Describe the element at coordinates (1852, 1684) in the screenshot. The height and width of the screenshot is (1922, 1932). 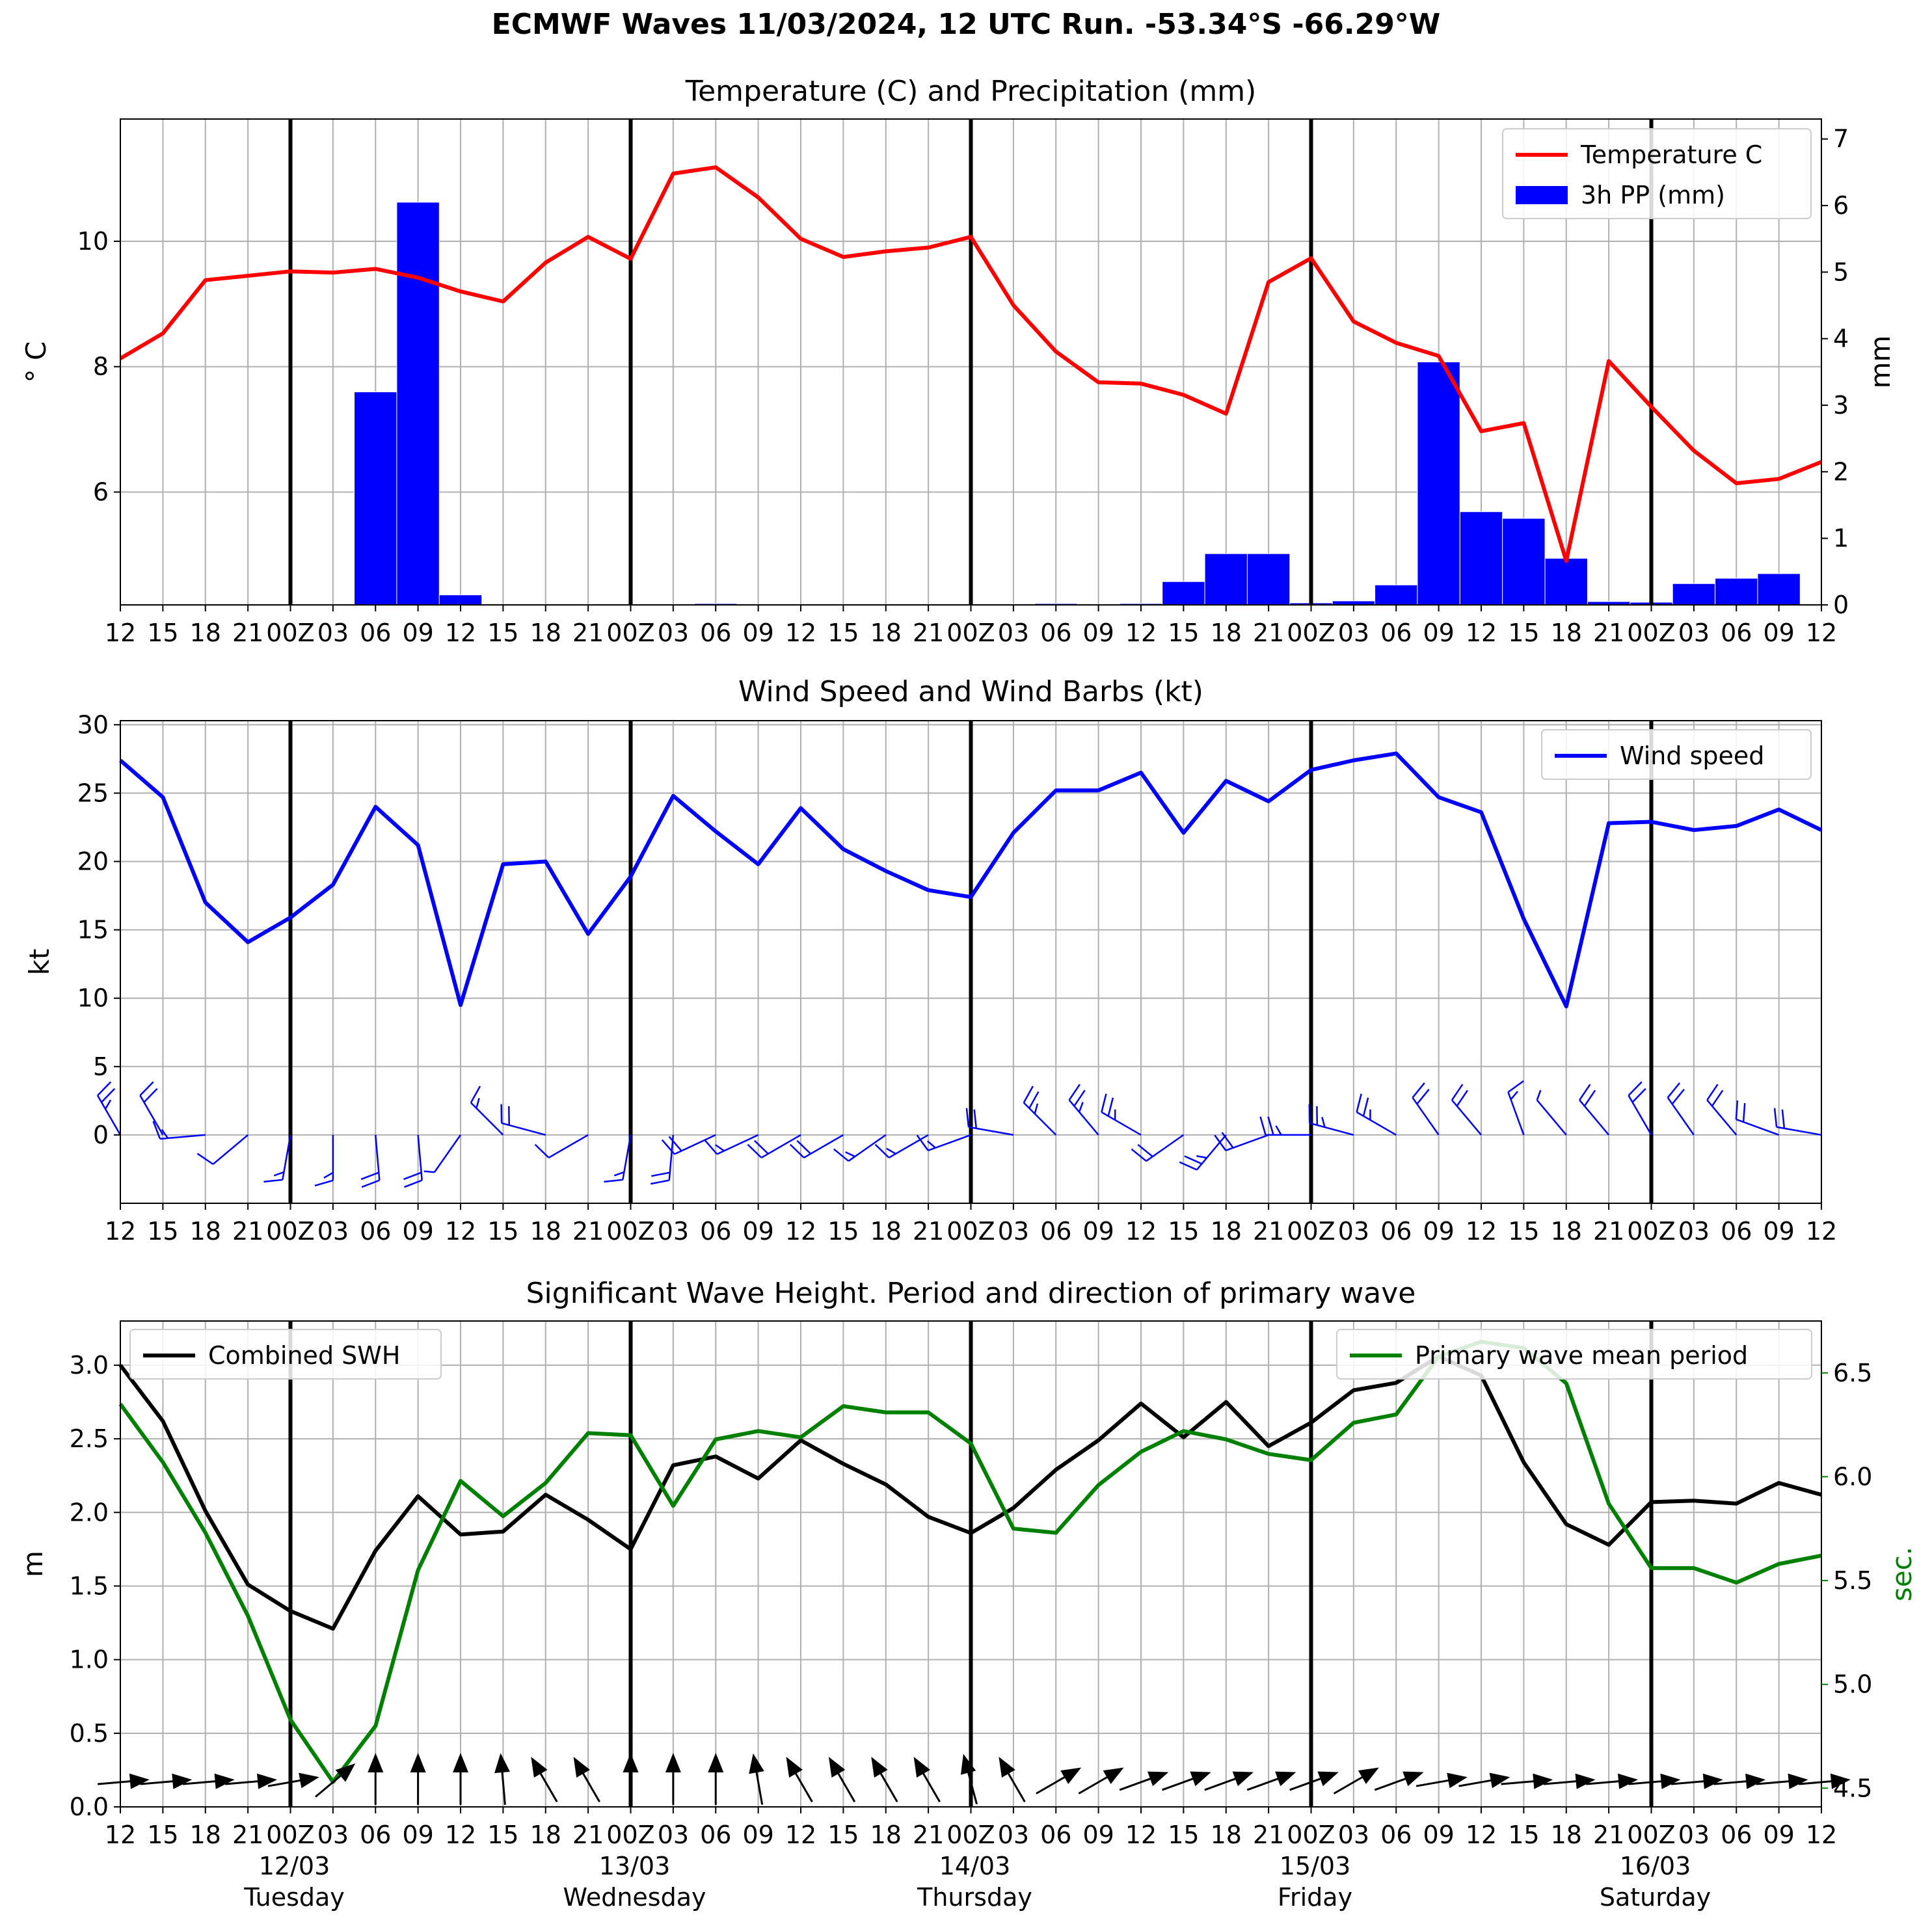
I see `y2-tick-label: 5.0` at that location.